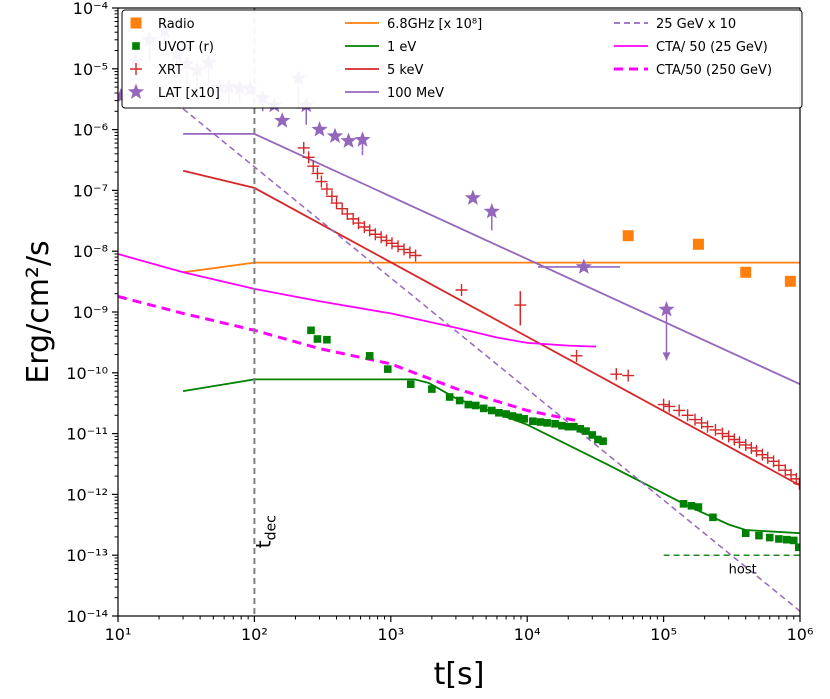  Describe the element at coordinates (714, 70) in the screenshot. I see `legend-label-cta-50-250-gev: CTA/50 (250 GeV)` at that location.